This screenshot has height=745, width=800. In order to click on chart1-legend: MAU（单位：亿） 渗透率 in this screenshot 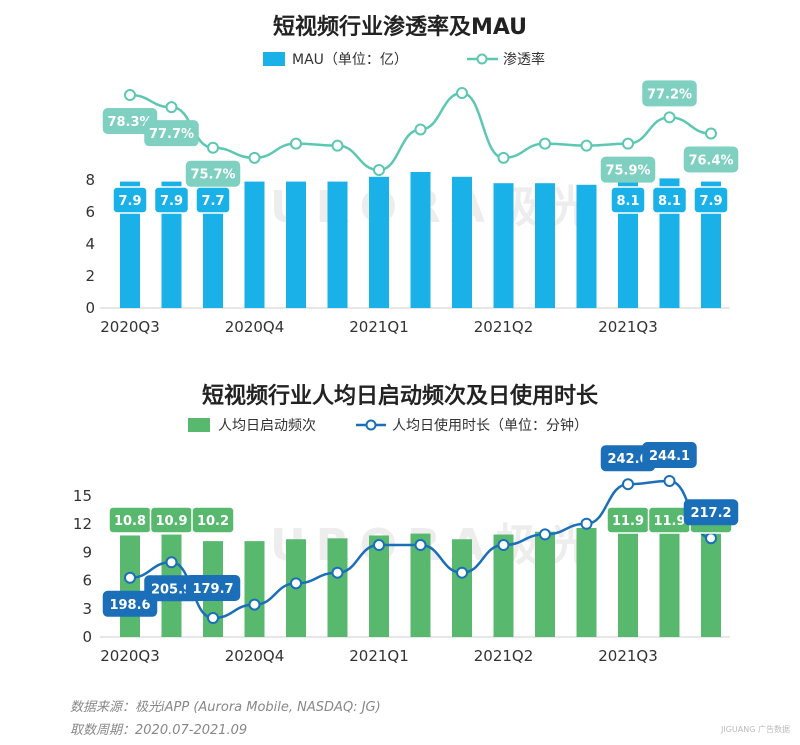, I will do `click(404, 59)`.